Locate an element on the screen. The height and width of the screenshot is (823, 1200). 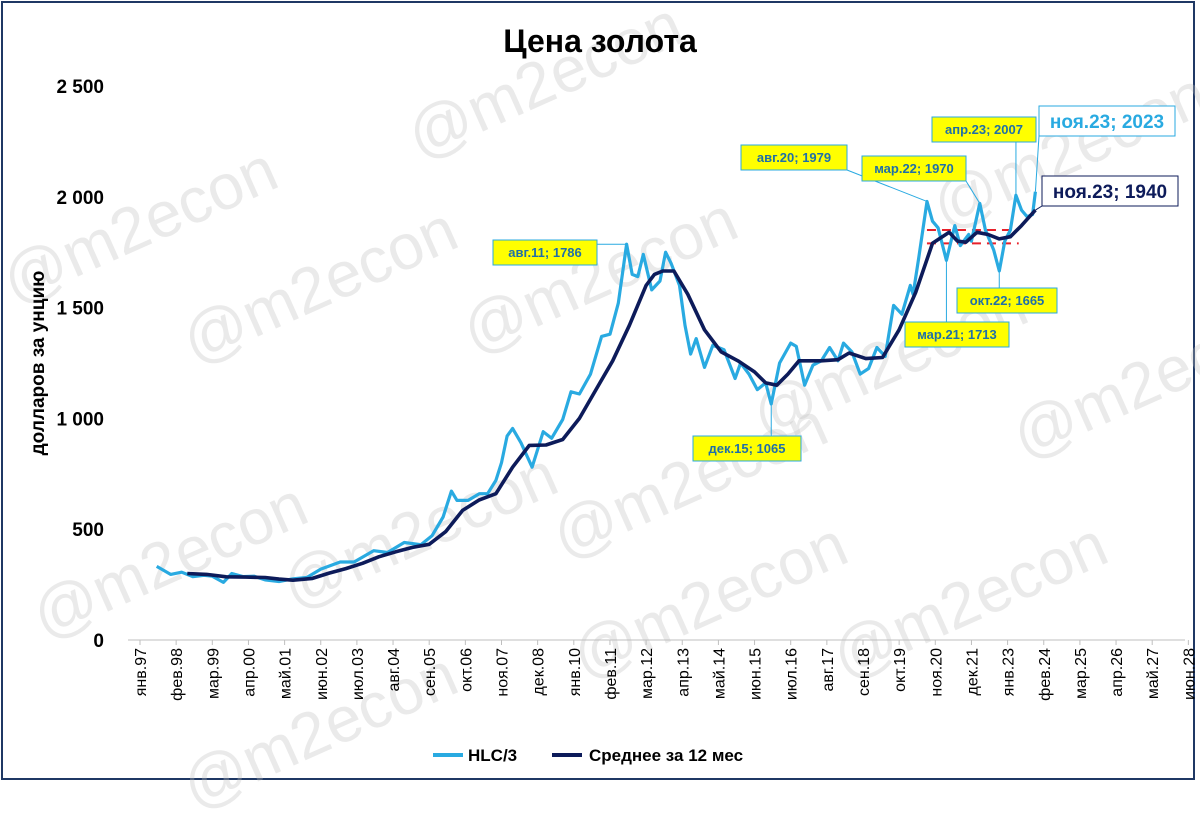
y-tick-label: 1 500 is located at coordinates (80, 309).